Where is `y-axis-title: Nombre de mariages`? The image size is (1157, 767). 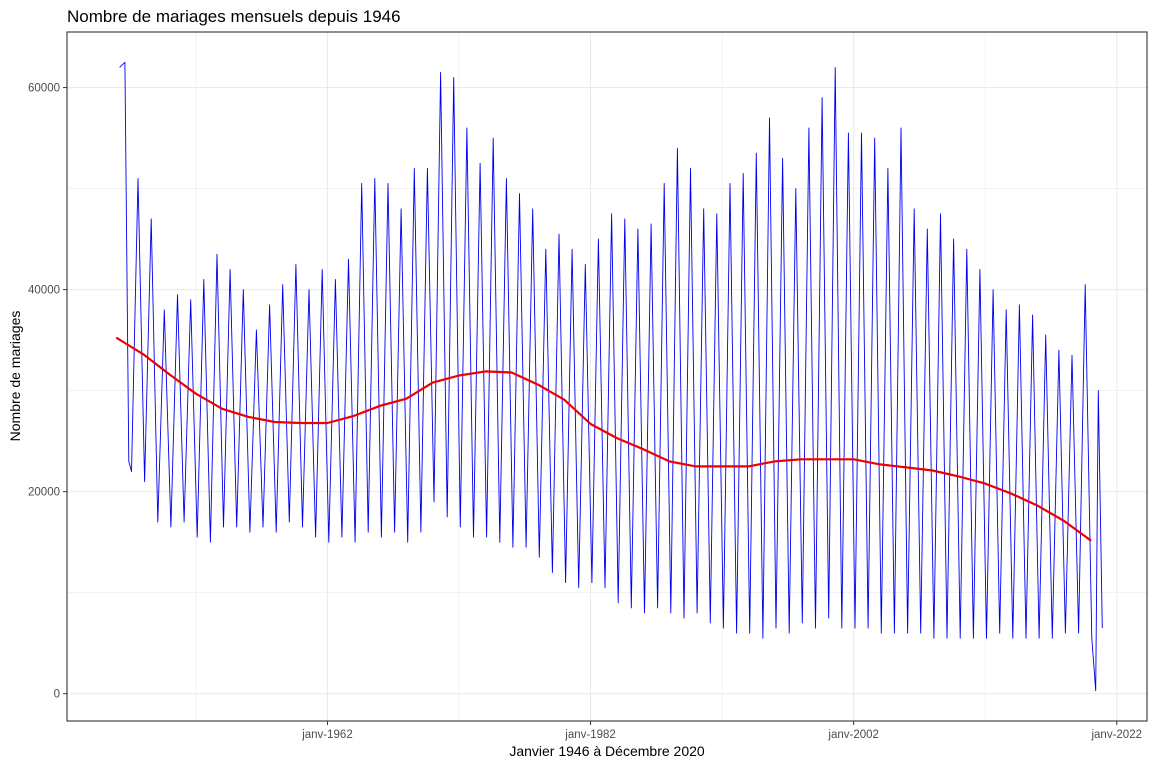 y-axis-title: Nombre de mariages is located at coordinates (15, 376).